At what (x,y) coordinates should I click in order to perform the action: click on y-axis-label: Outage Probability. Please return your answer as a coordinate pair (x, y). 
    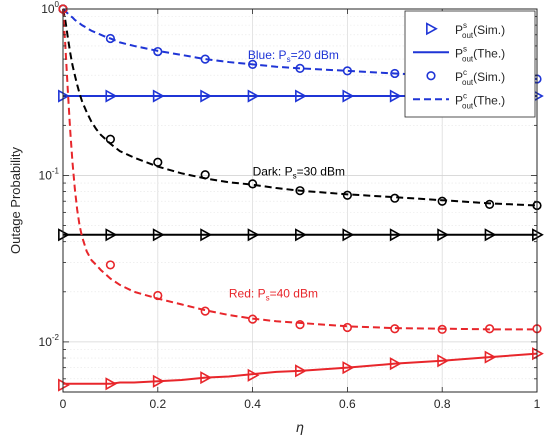
    Looking at the image, I should click on (15, 200).